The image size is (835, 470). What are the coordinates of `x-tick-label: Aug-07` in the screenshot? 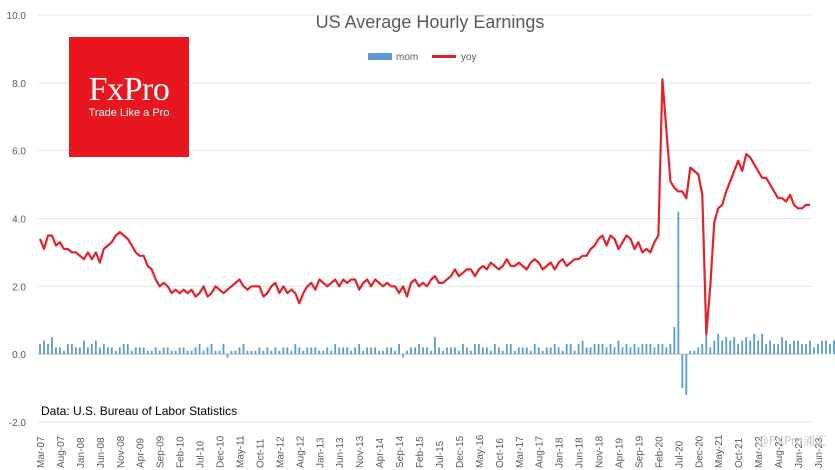 It's located at (61, 451).